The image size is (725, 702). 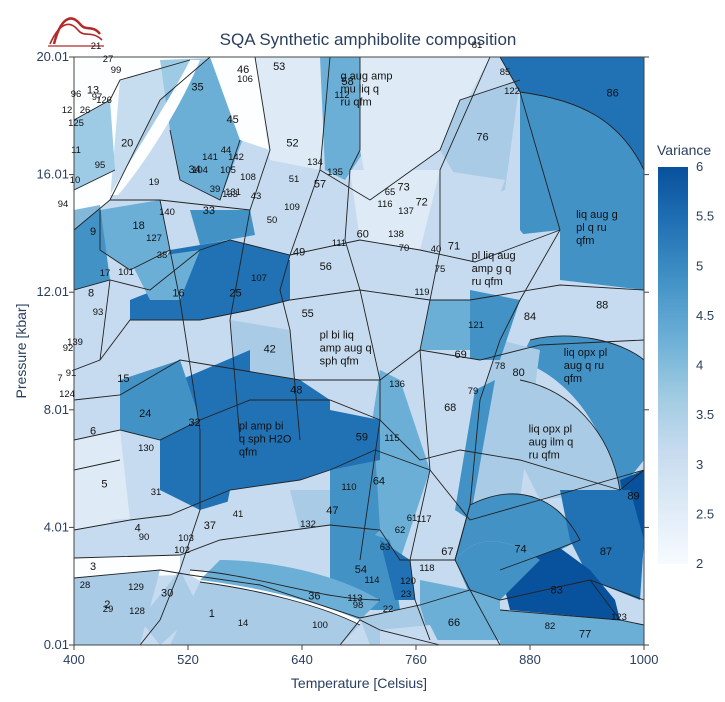 What do you see at coordinates (482, 138) in the screenshot?
I see `field-label: 76` at bounding box center [482, 138].